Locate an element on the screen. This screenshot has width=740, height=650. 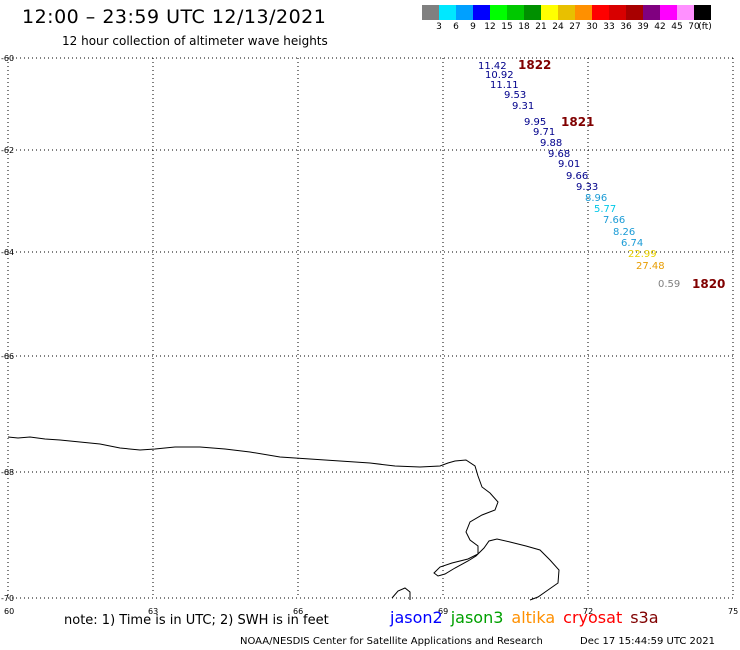
legend-value: 3 is located at coordinates (439, 27).